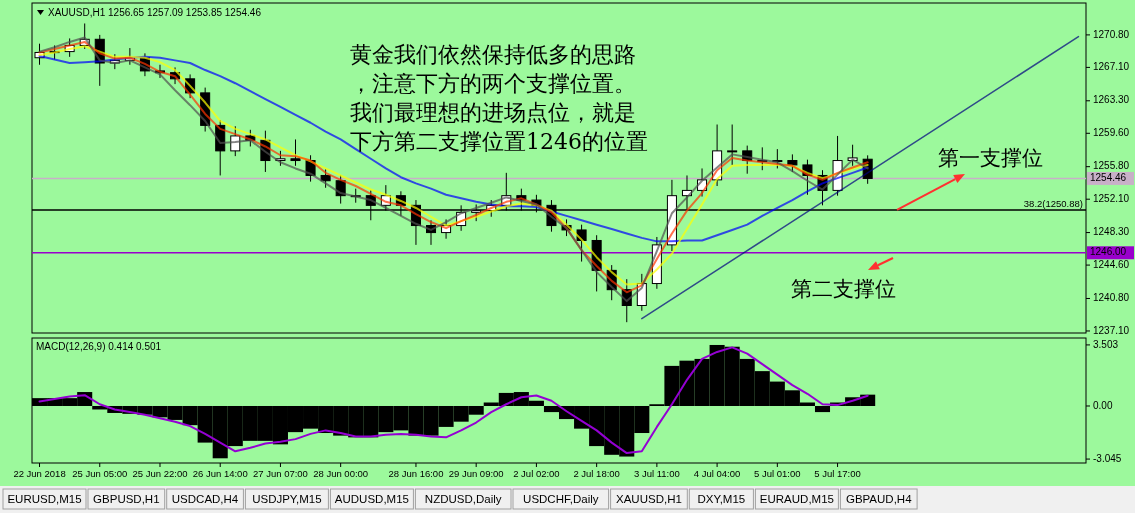 This screenshot has width=1135, height=513. I want to click on annotation: 第二支撑位, so click(843, 288).